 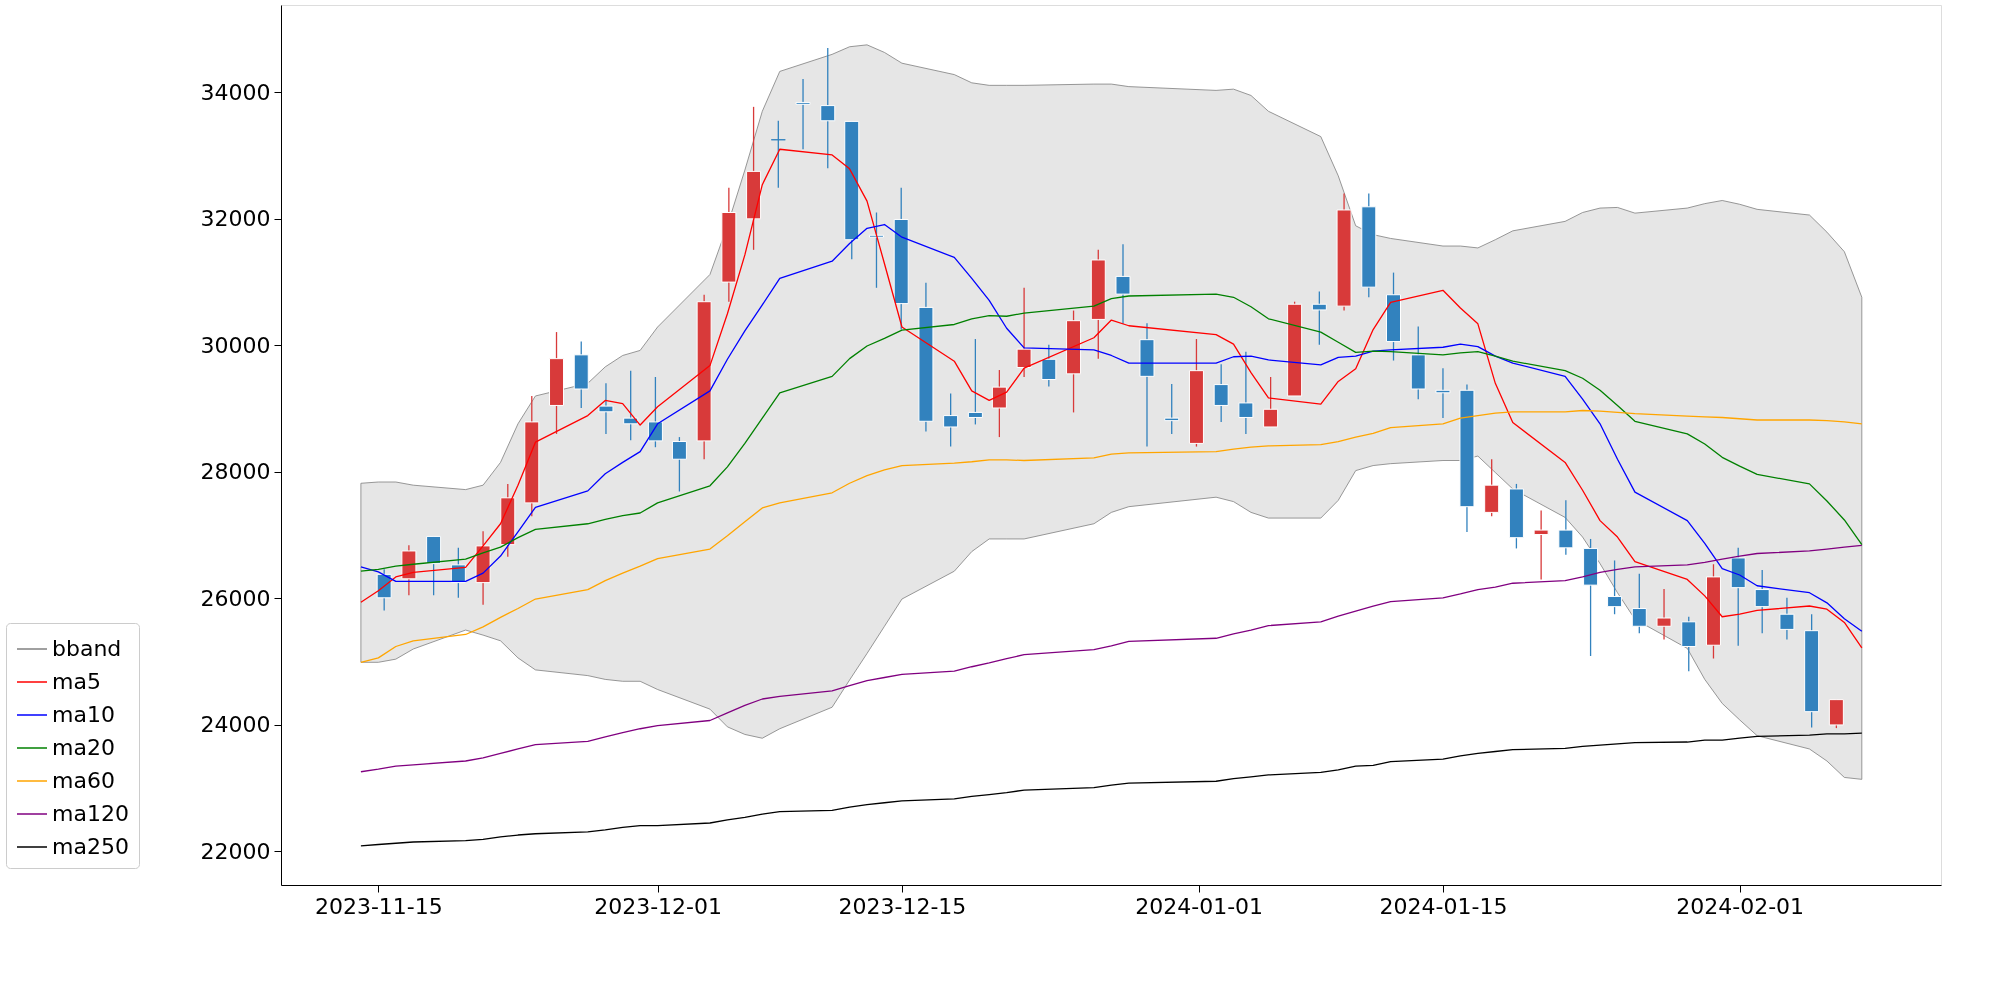 I want to click on legend-label: ma20, so click(x=83, y=747).